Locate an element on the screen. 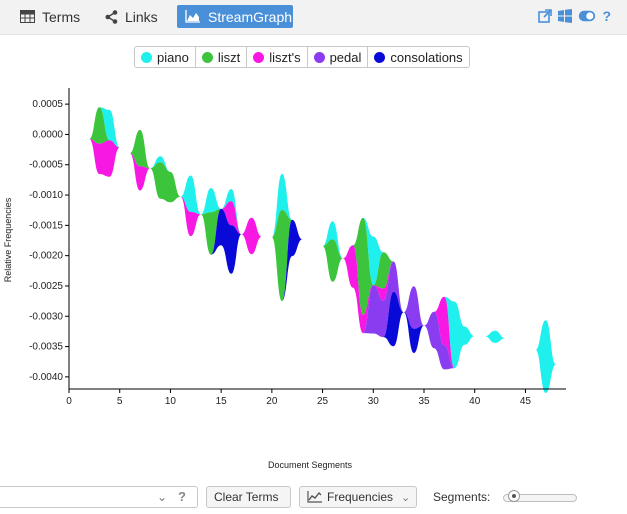  y-tick-label: 0.0000 is located at coordinates (47, 134).